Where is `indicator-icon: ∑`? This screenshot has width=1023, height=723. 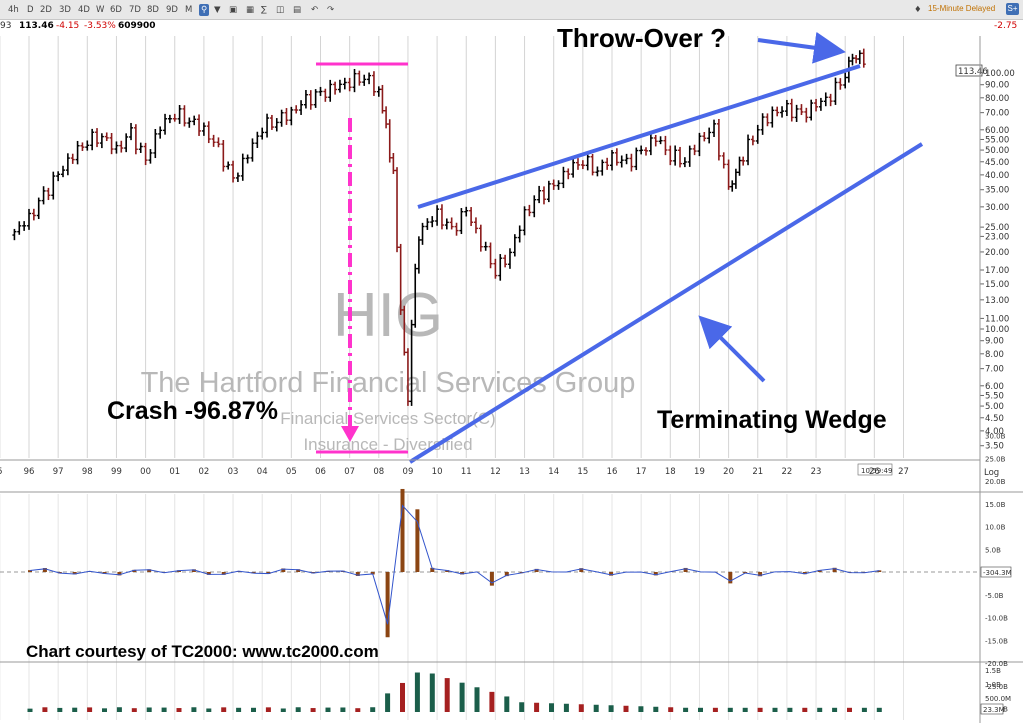 indicator-icon: ∑ is located at coordinates (264, 10).